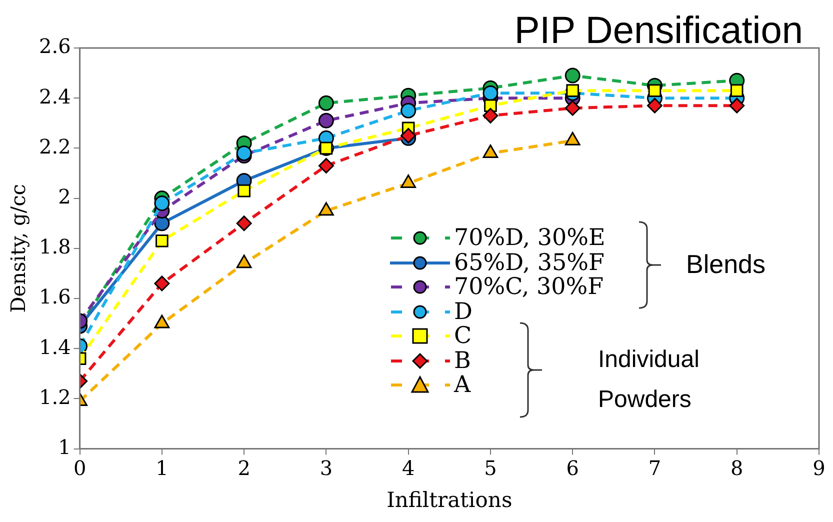 This screenshot has width=833, height=522. I want to click on legend-label: 70%C, 30%F, so click(529, 287).